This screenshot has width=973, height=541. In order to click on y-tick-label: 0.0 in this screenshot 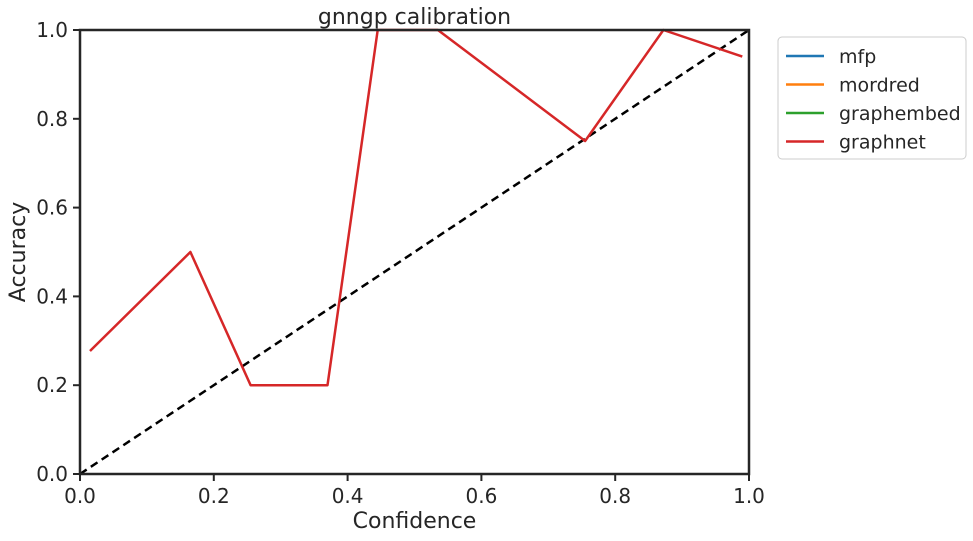, I will do `click(52, 474)`.